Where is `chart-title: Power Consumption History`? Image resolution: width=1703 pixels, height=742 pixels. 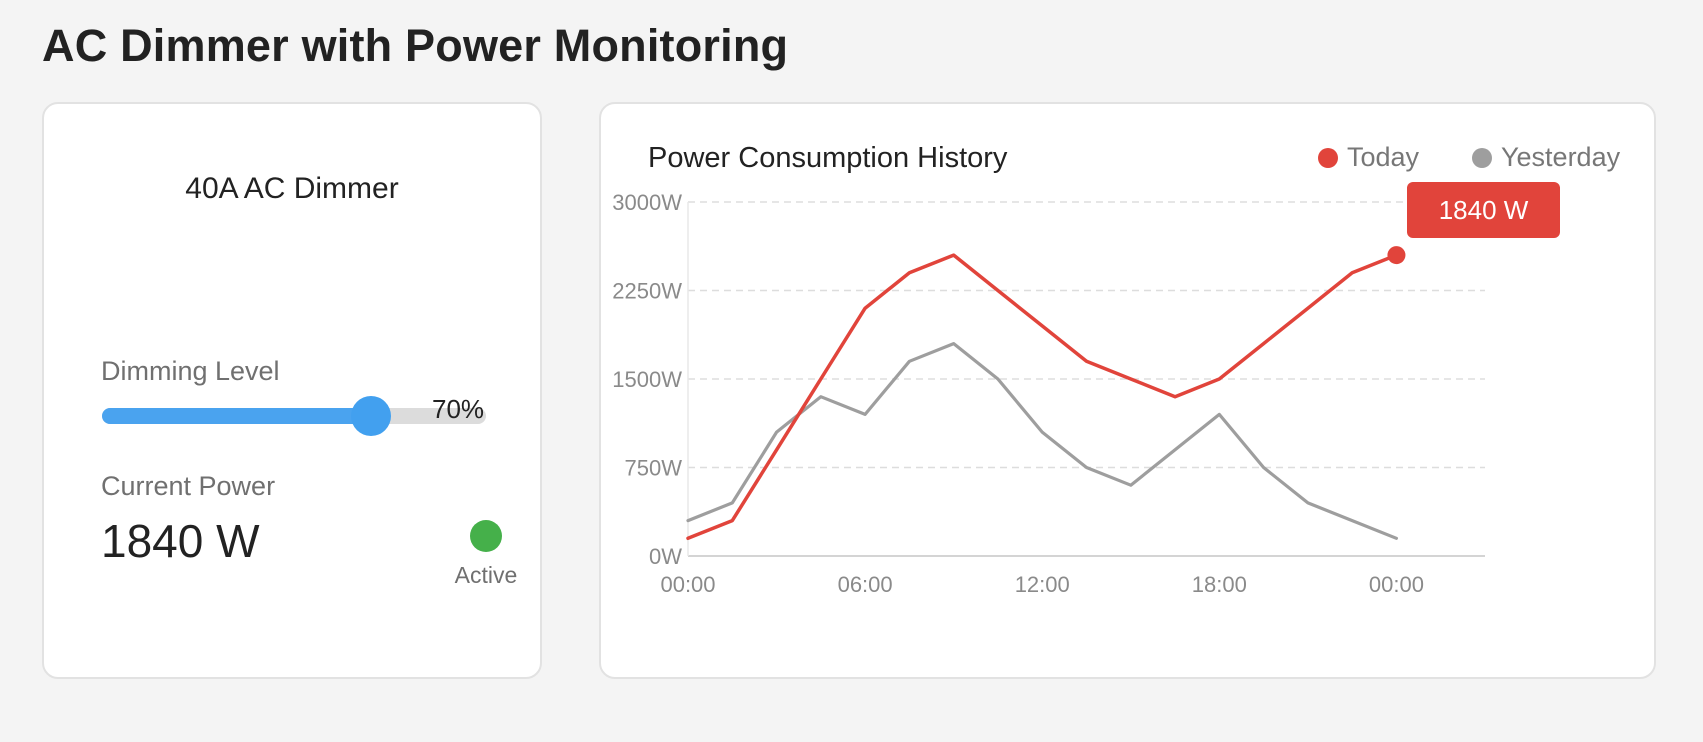
chart-title: Power Consumption History is located at coordinates (828, 158).